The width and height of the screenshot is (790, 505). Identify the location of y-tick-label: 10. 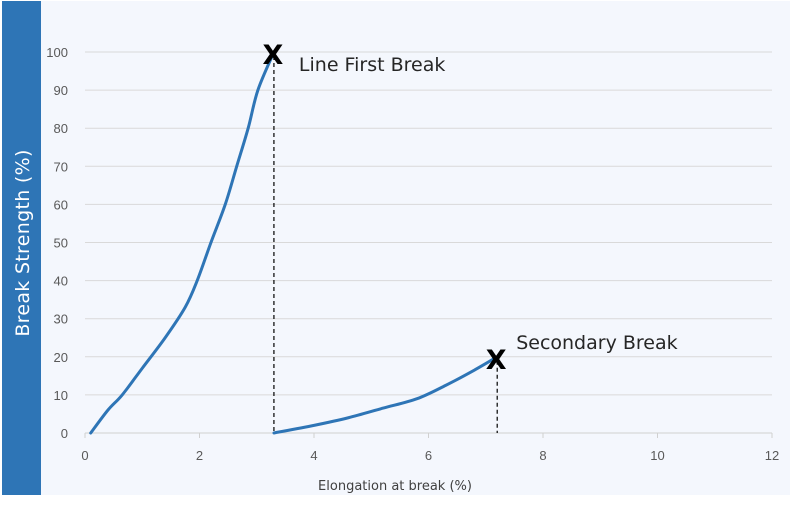
(61, 395).